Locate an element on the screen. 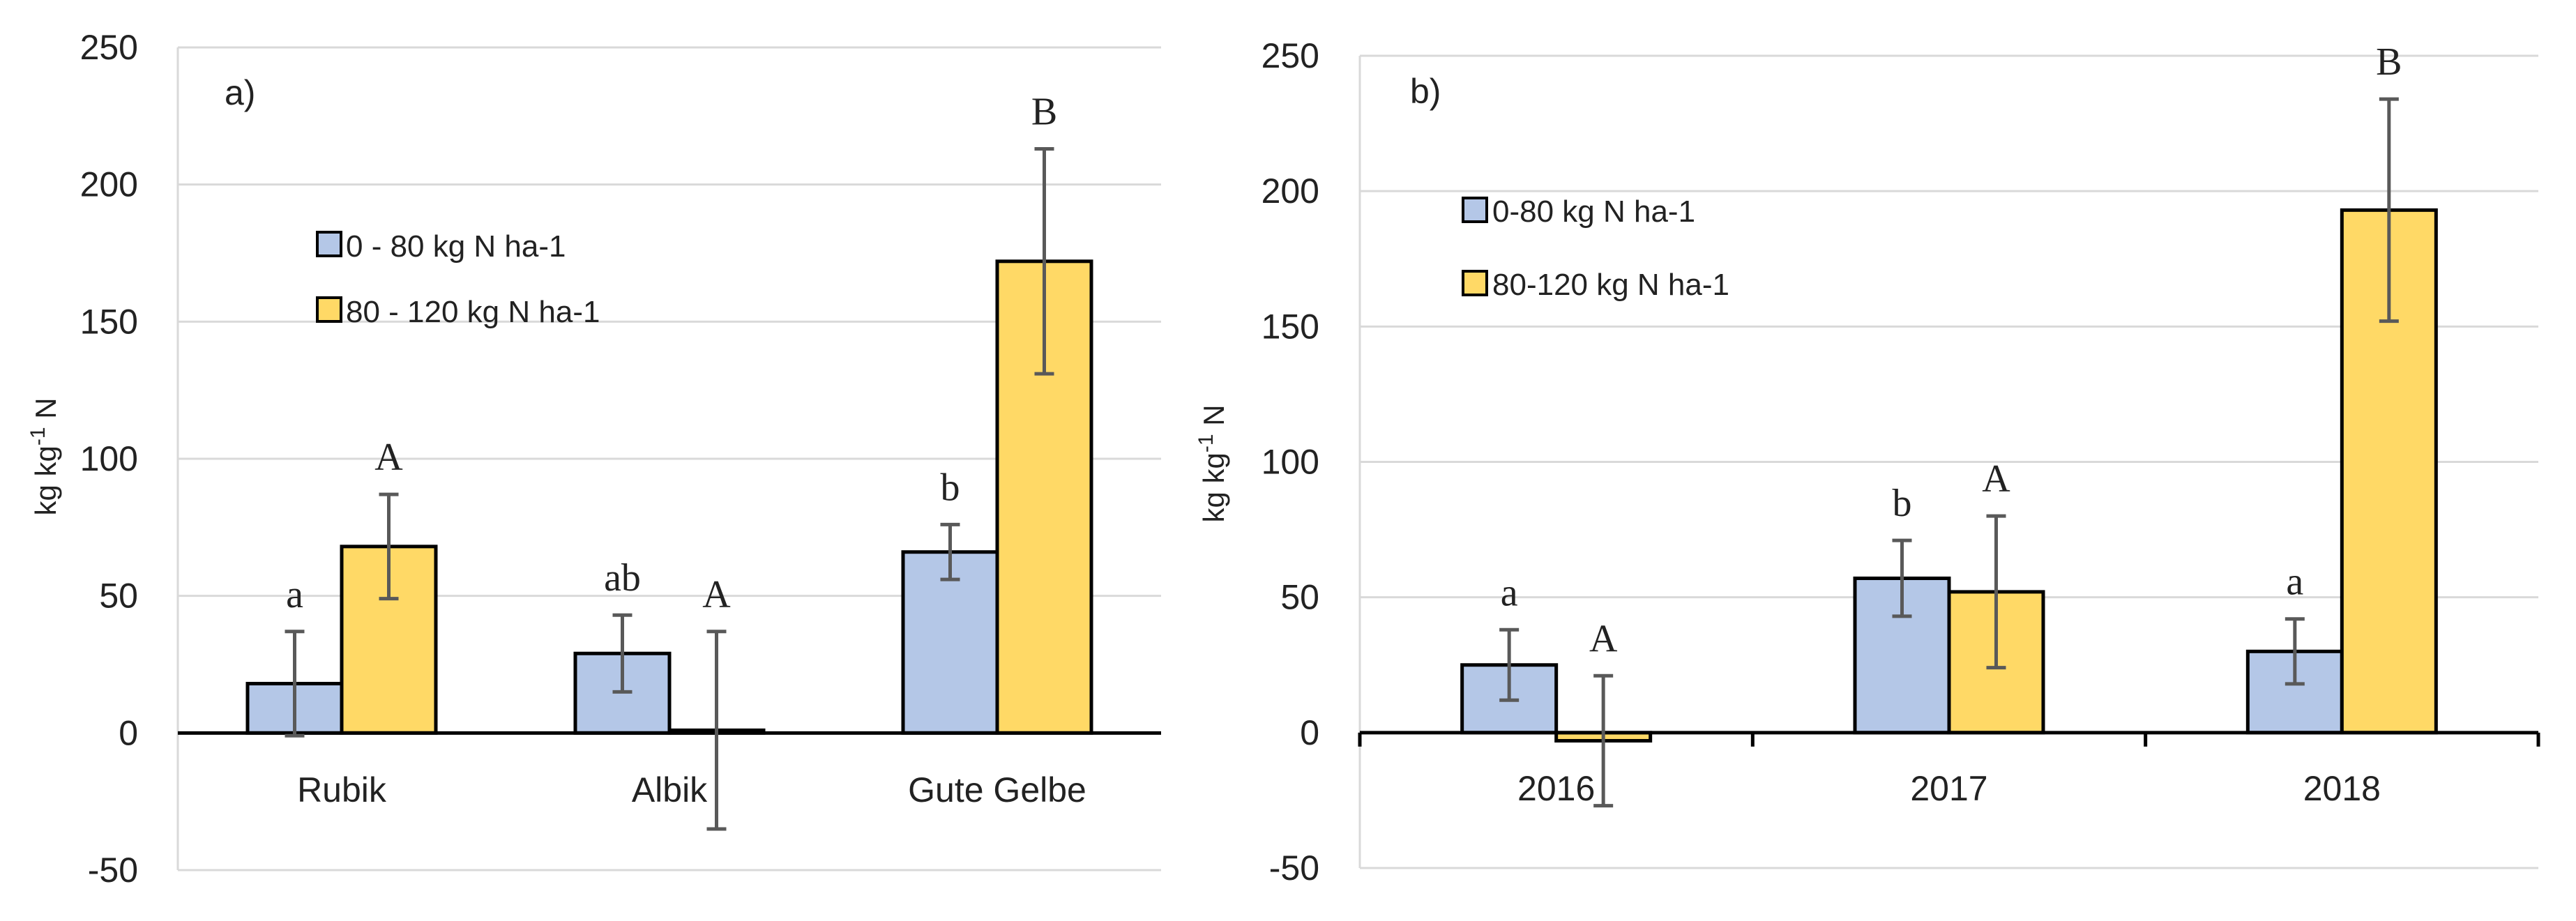  x-category-label: Rubik is located at coordinates (342, 789).